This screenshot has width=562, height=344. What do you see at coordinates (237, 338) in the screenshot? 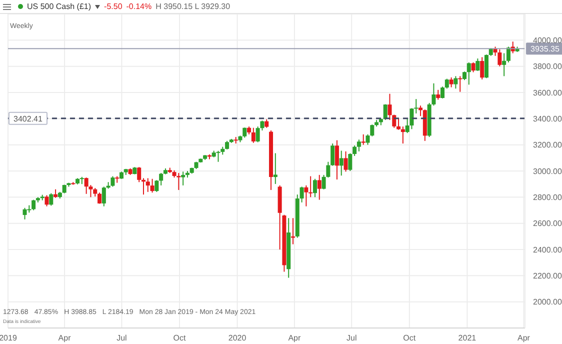
I see `x-tick-label: 2020` at bounding box center [237, 338].